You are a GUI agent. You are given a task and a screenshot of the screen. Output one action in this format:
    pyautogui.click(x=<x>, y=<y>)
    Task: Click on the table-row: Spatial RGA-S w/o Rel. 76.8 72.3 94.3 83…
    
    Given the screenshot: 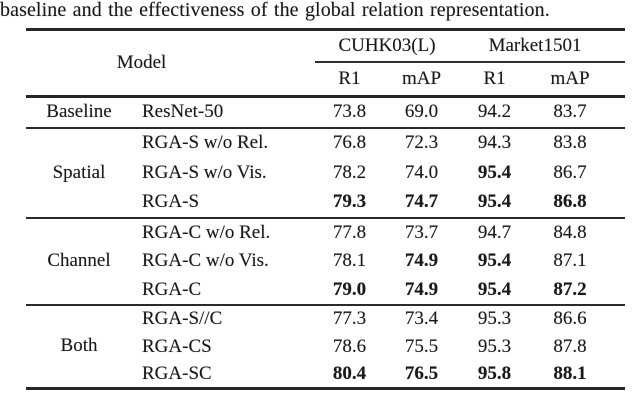 What is the action you would take?
    pyautogui.click(x=325, y=155)
    